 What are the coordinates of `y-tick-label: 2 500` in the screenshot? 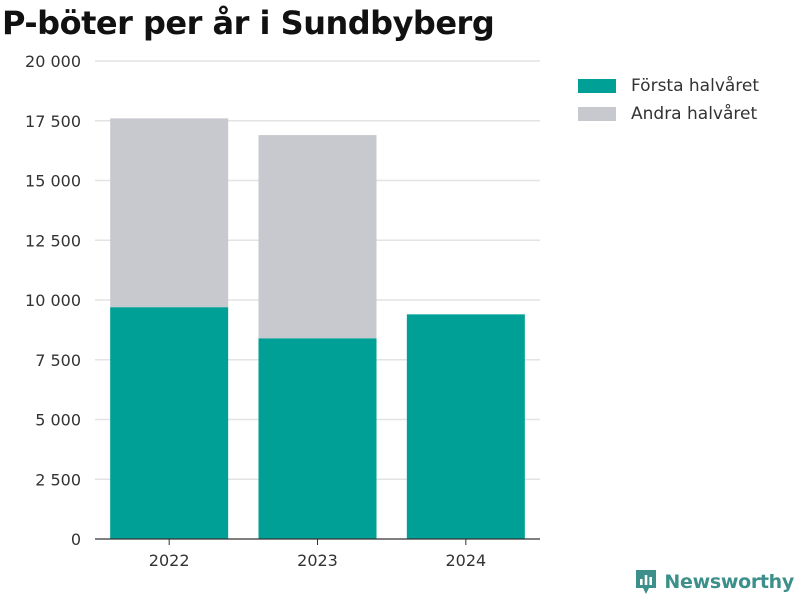 It's located at (58, 479).